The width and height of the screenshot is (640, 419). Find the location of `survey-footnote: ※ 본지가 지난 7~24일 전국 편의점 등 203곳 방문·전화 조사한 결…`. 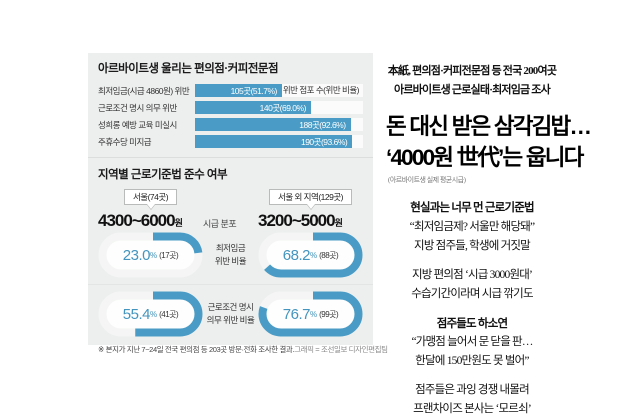

survey-footnote: ※ 본지가 지난 7~24일 전국 편의점 등 203곳 방문·전화 조사한 결… is located at coordinates (196, 349).